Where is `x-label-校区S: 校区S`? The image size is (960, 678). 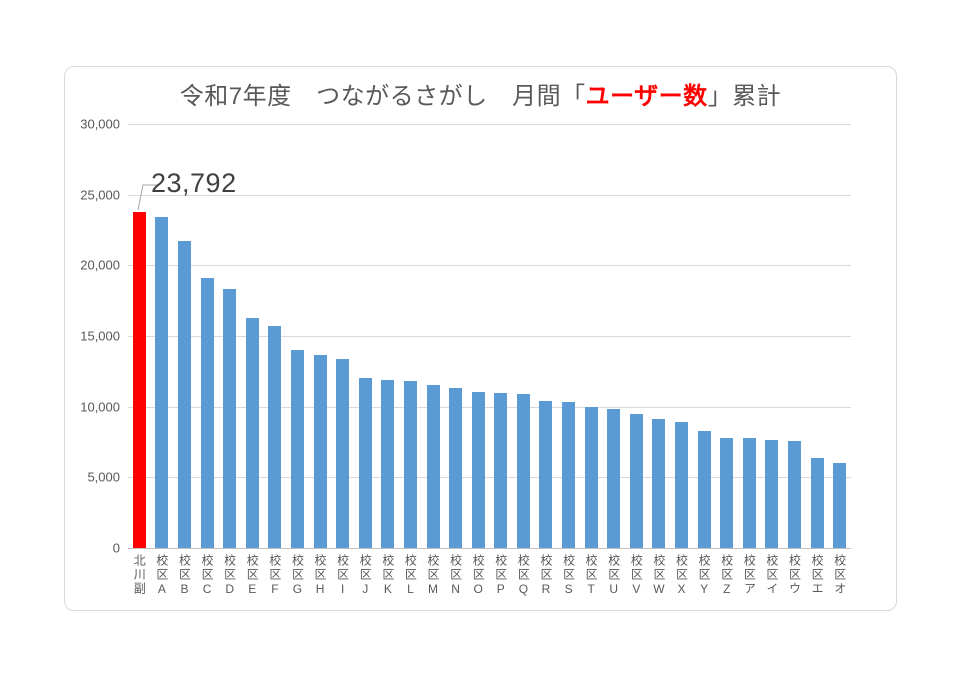
x-label-校区S: 校区S is located at coordinates (568, 576).